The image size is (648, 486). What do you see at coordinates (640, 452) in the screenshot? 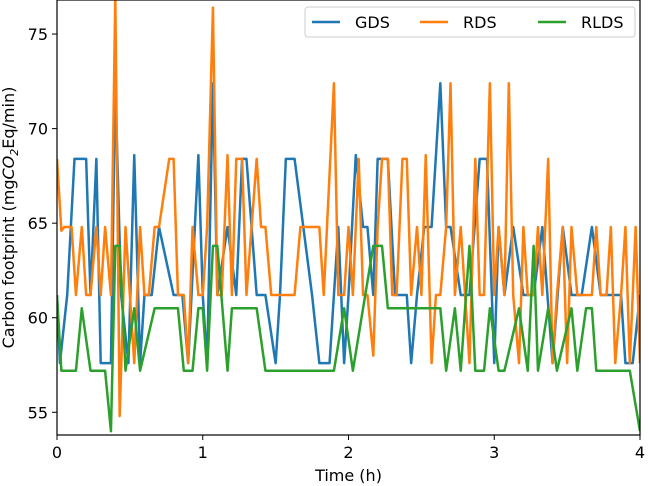
I see `x-tick-label: 4` at bounding box center [640, 452].